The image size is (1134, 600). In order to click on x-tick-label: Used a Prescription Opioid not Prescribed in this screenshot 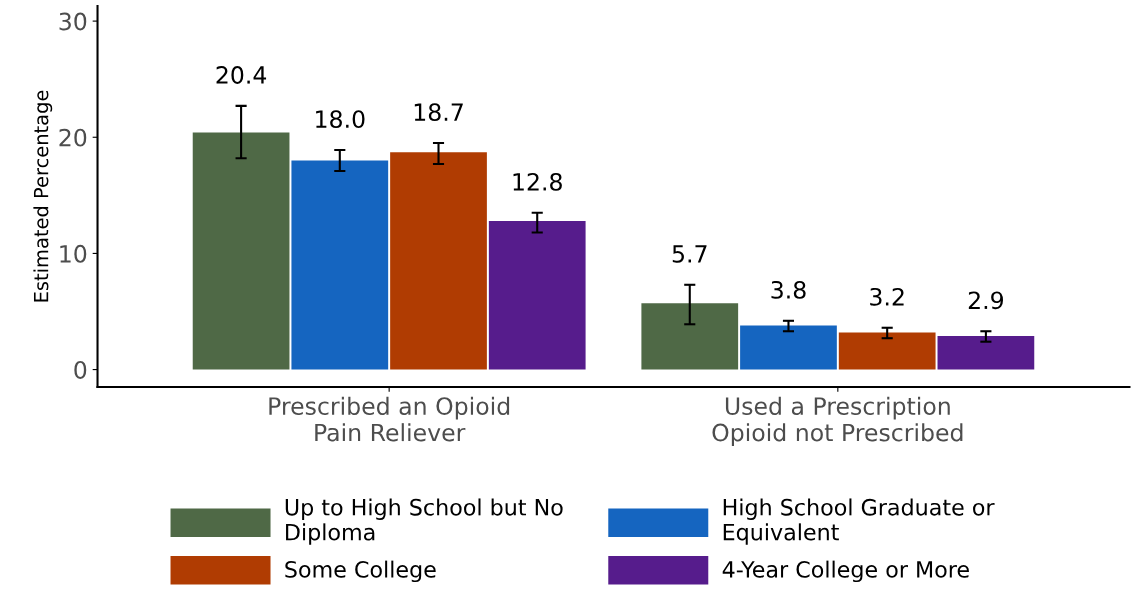, I will do `click(837, 421)`.